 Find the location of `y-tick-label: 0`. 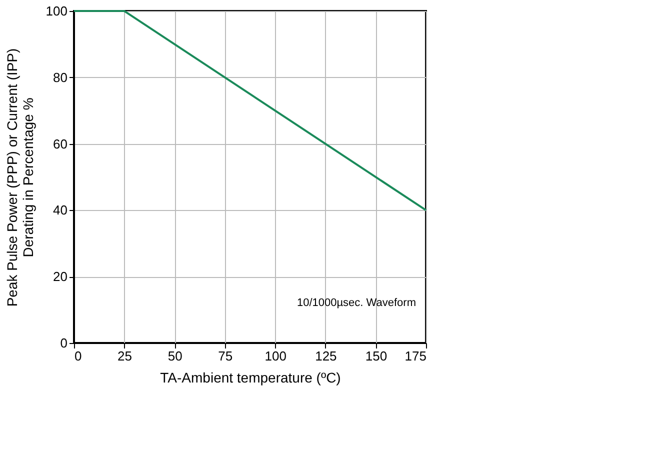

y-tick-label: 0 is located at coordinates (64, 343).